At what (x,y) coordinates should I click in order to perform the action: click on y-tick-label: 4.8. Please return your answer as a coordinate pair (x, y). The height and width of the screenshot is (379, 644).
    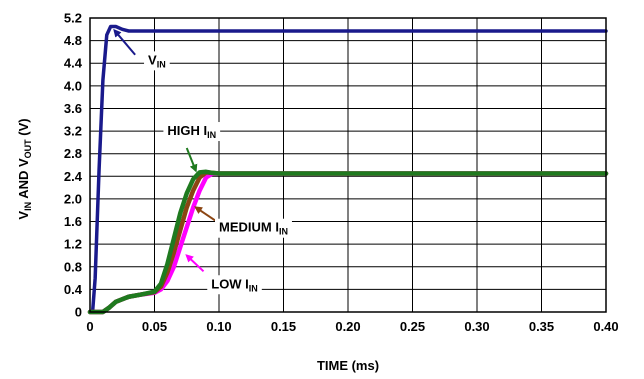
    Looking at the image, I should click on (73, 40).